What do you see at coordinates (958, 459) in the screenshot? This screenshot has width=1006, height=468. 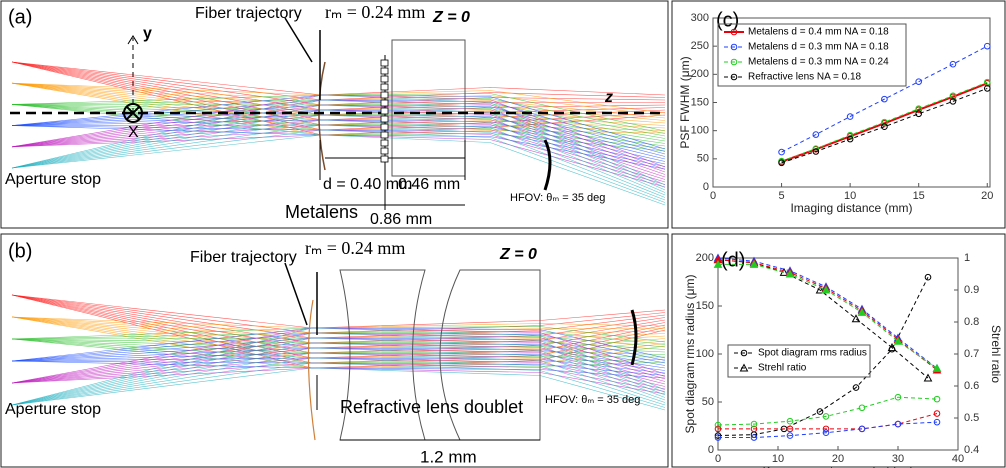 I see `x-tick-label: 40` at bounding box center [958, 459].